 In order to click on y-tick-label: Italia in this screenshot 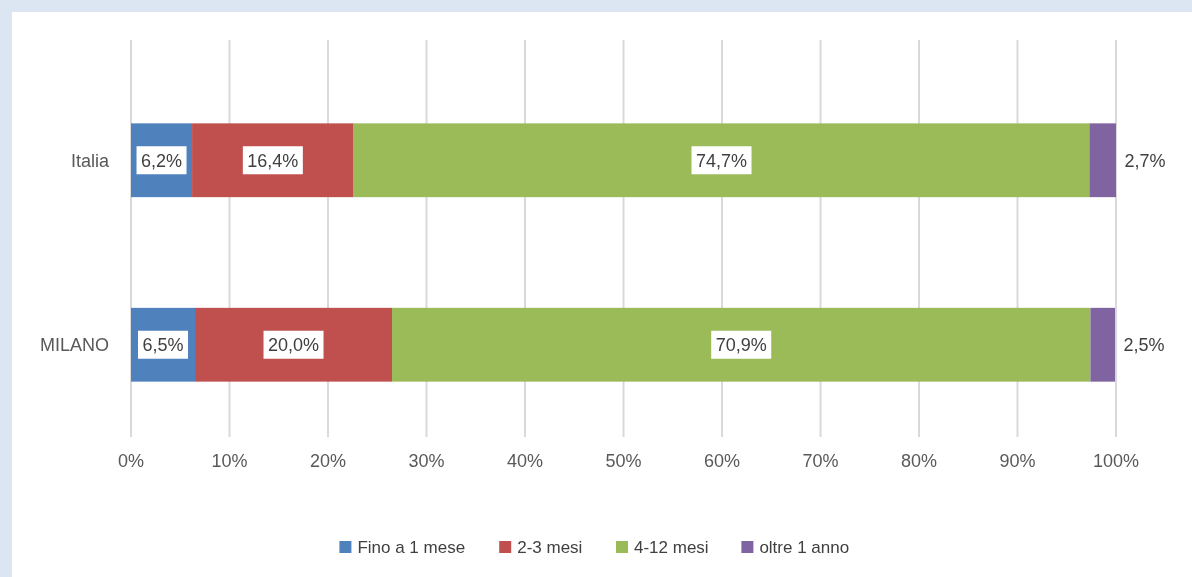, I will do `click(90, 160)`.